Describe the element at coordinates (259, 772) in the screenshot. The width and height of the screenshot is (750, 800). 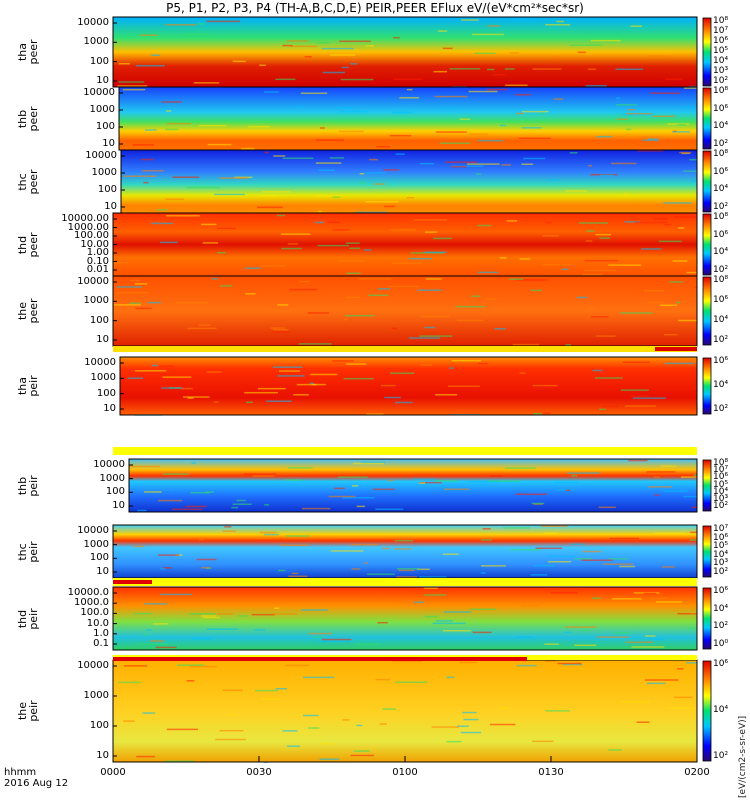
I see `x-tick-label: 0030` at that location.